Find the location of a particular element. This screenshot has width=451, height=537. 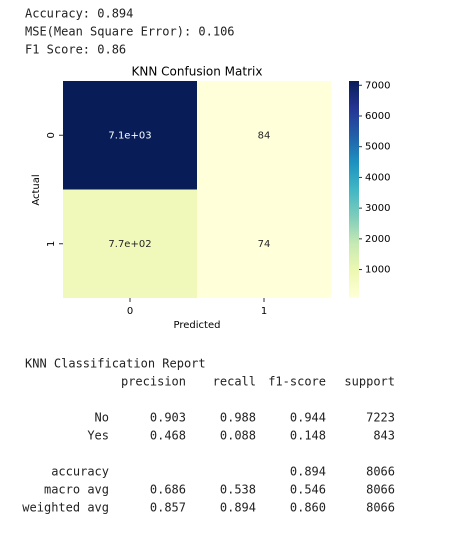

report-cell: 0.686 is located at coordinates (168, 490).